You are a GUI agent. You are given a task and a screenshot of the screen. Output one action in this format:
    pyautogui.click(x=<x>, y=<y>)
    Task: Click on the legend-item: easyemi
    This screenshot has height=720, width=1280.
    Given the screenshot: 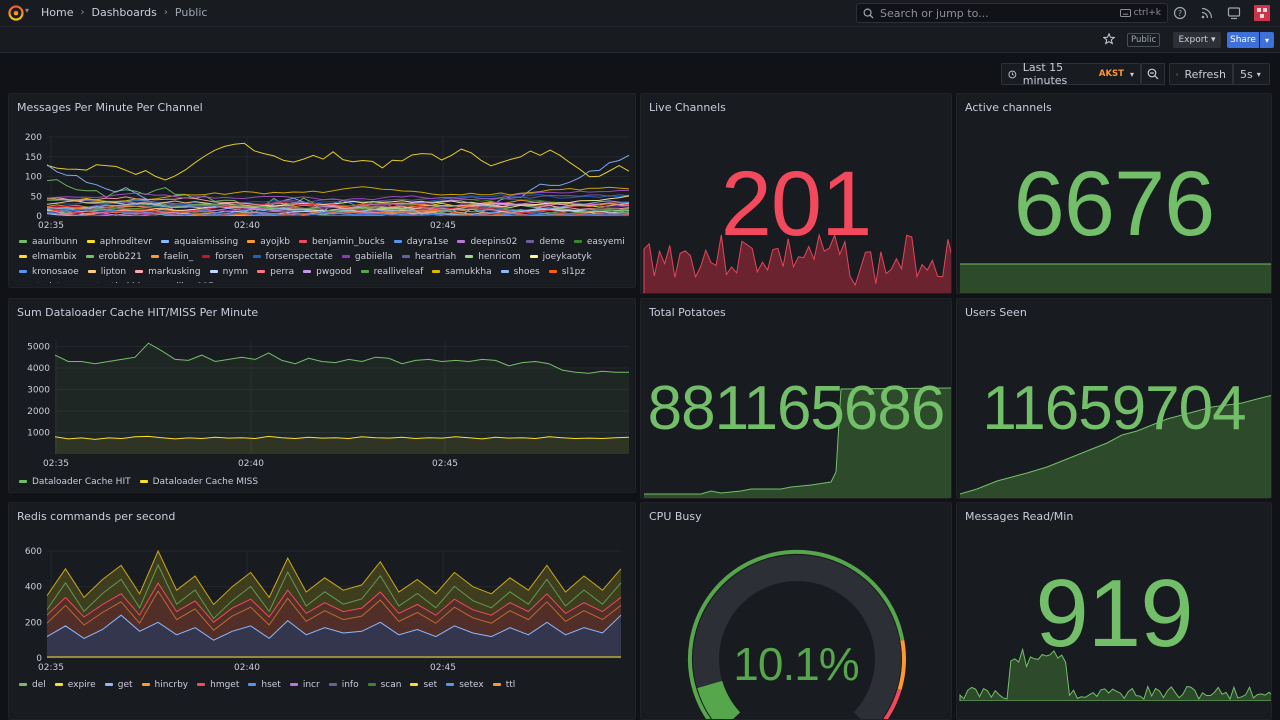 What is the action you would take?
    pyautogui.click(x=599, y=241)
    